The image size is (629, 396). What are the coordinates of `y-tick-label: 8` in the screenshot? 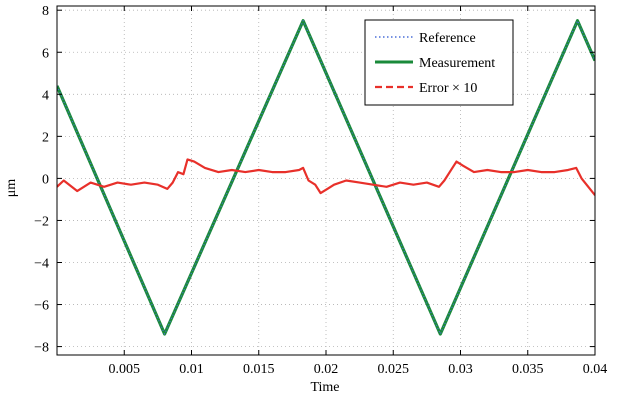 It's located at (45, 11).